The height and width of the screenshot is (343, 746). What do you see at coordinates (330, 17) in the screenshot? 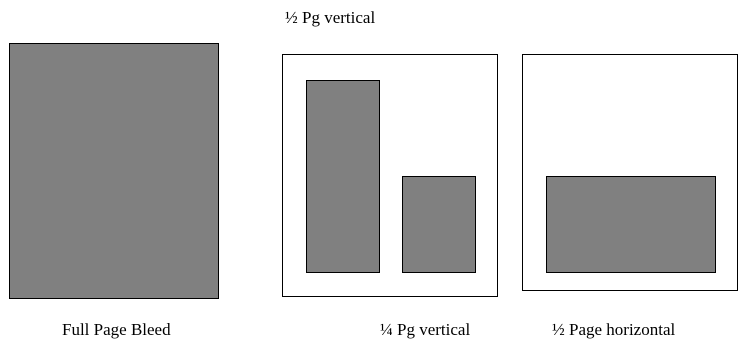
I see `half-pg-vertical-label: ½ Pg vertical` at bounding box center [330, 17].